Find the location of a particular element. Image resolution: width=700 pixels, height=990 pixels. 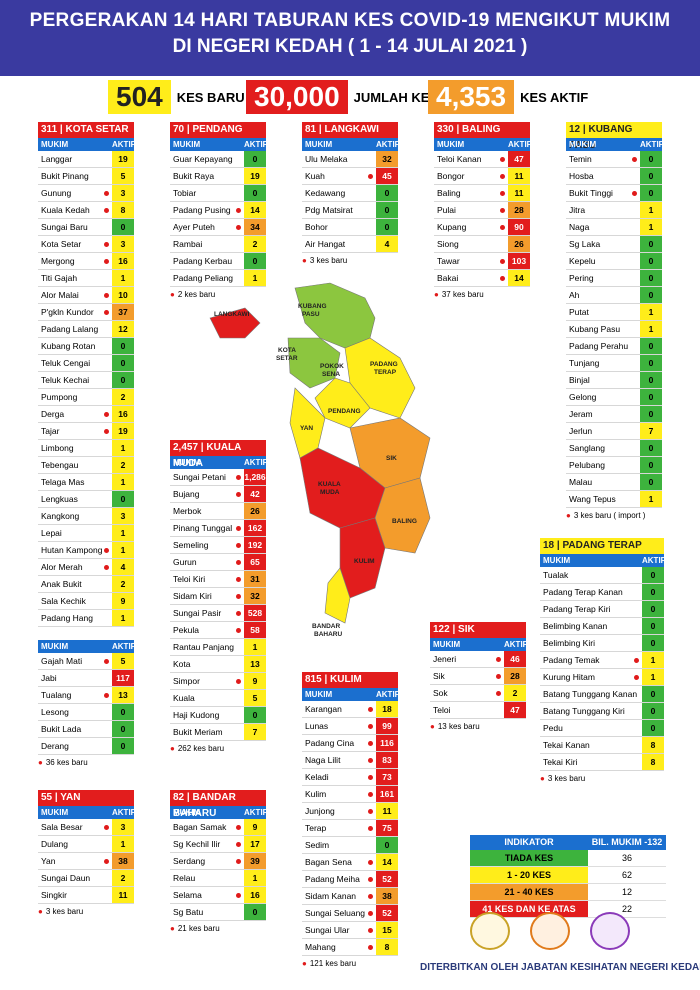

table-row: Bukit Meriam 7 is located at coordinates (218, 732).